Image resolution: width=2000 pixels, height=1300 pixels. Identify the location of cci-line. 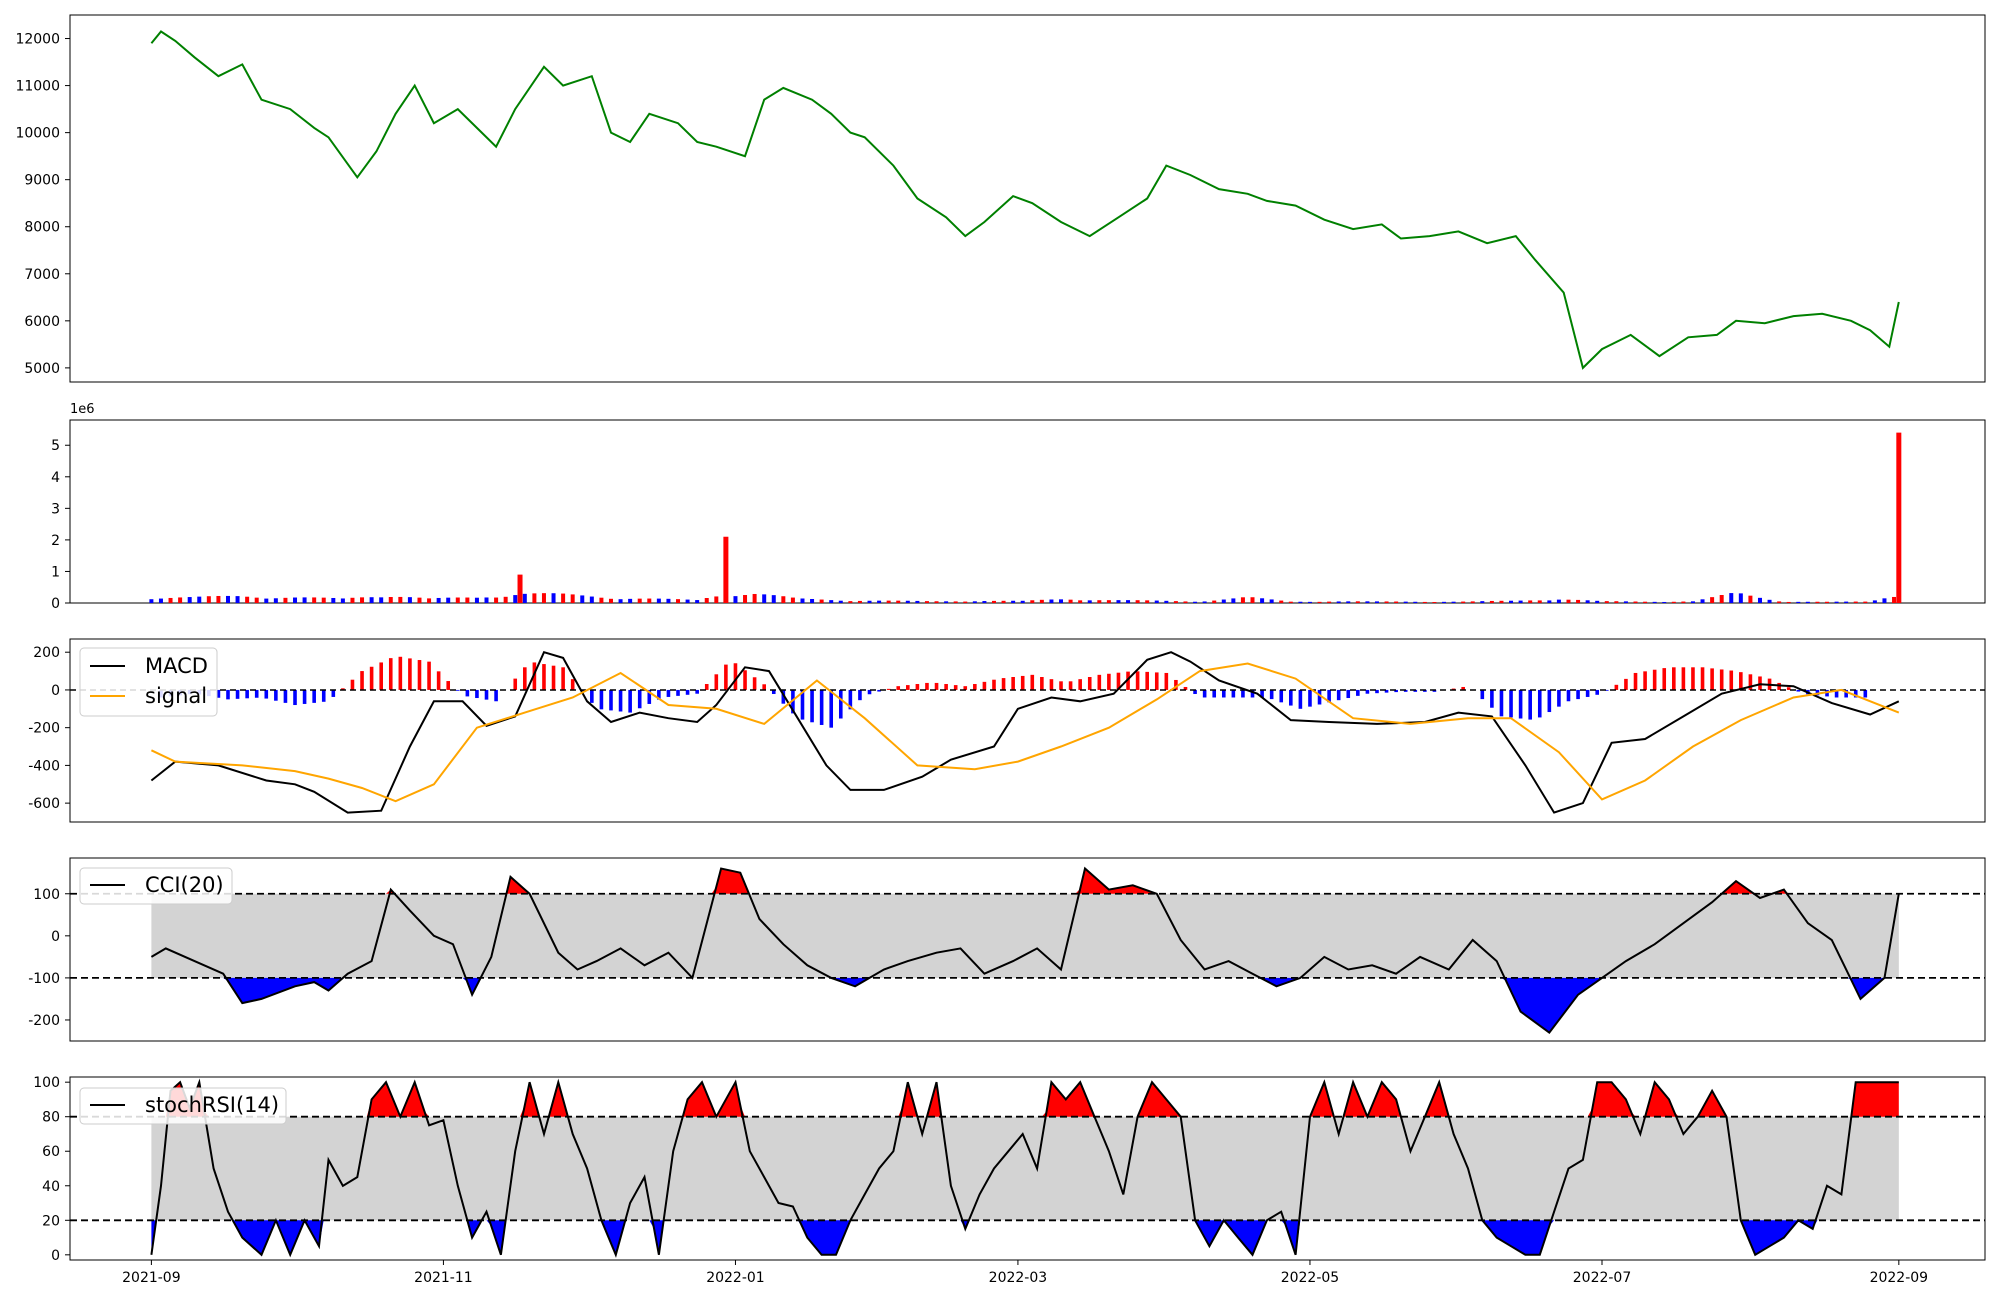
(1025, 950).